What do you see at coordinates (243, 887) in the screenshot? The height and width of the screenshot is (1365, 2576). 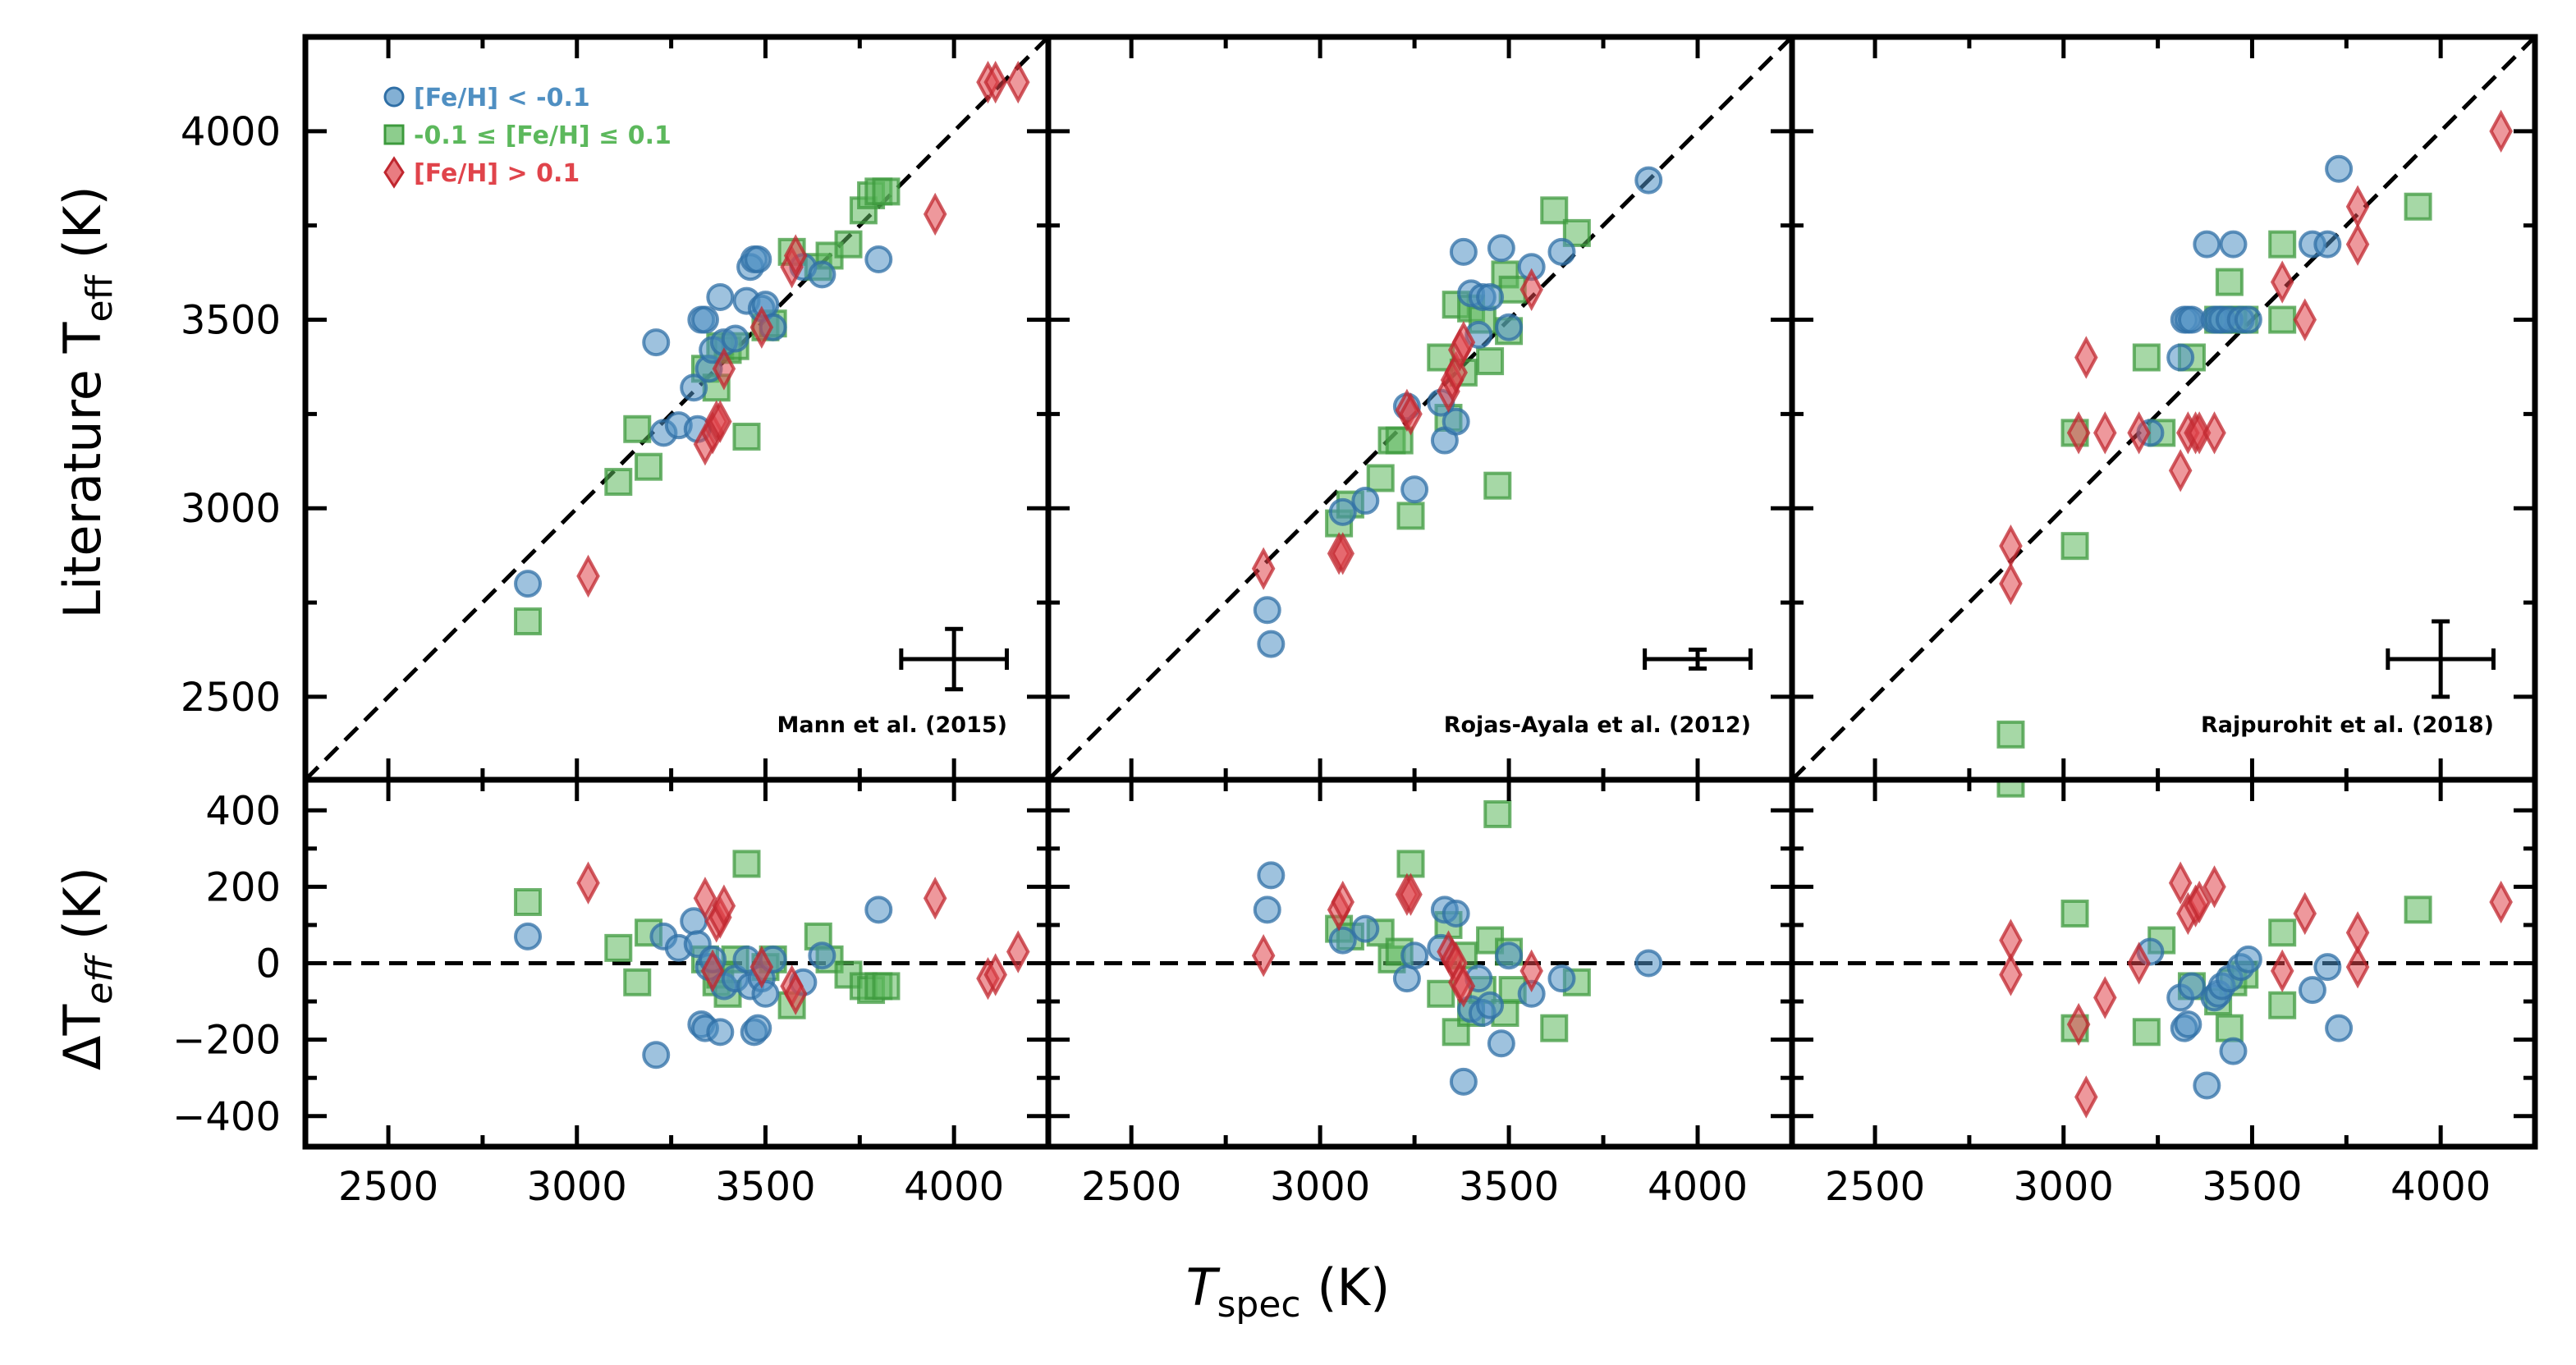 I see `y-tick-label-bottom: 200` at bounding box center [243, 887].